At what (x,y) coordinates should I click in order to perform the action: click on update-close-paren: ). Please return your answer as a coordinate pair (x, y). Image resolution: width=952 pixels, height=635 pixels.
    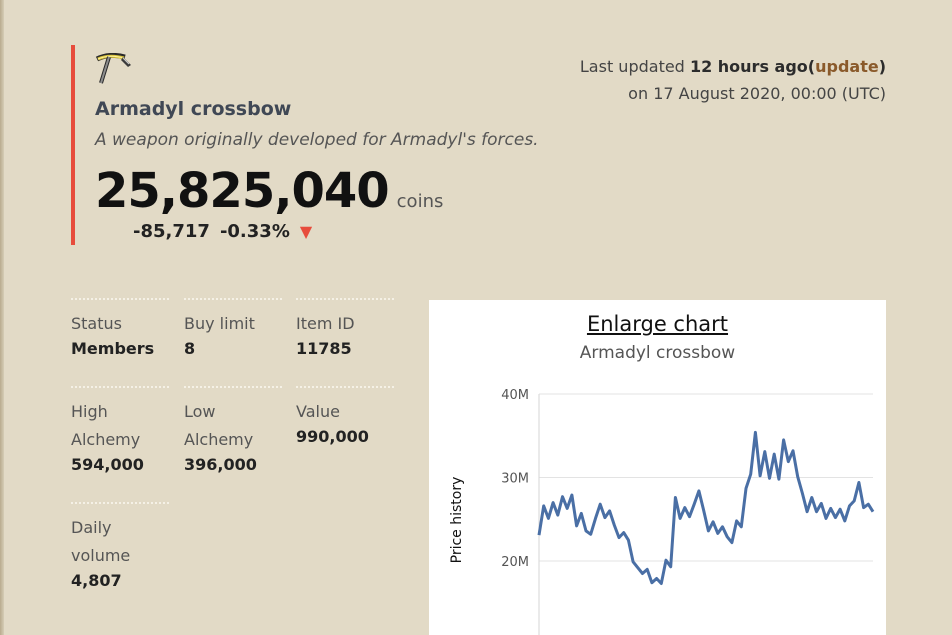
    Looking at the image, I should click on (882, 66).